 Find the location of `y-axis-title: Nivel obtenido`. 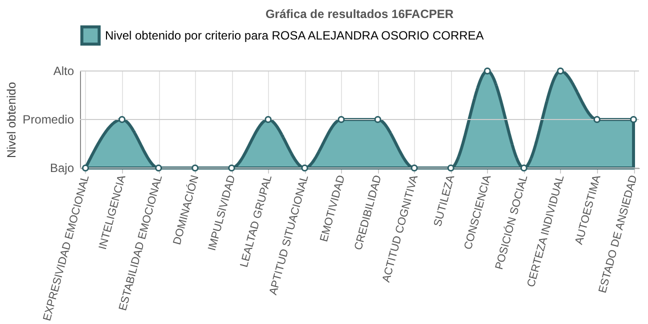

y-axis-title: Nivel obtenido is located at coordinates (11, 120).